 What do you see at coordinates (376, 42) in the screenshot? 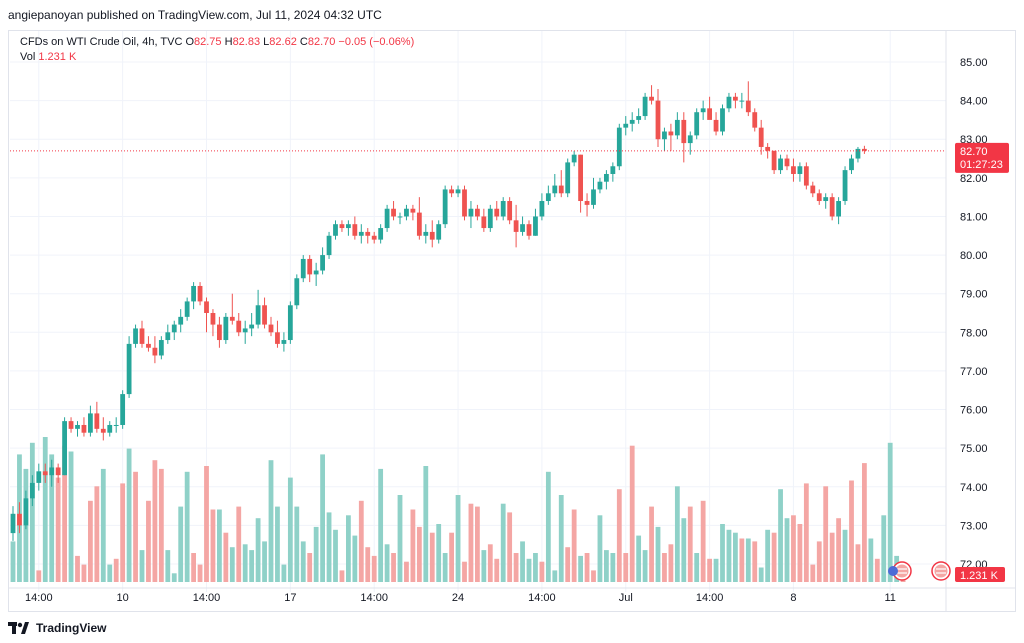
I see `change-value: −0.05 (−0.06%)` at bounding box center [376, 42].